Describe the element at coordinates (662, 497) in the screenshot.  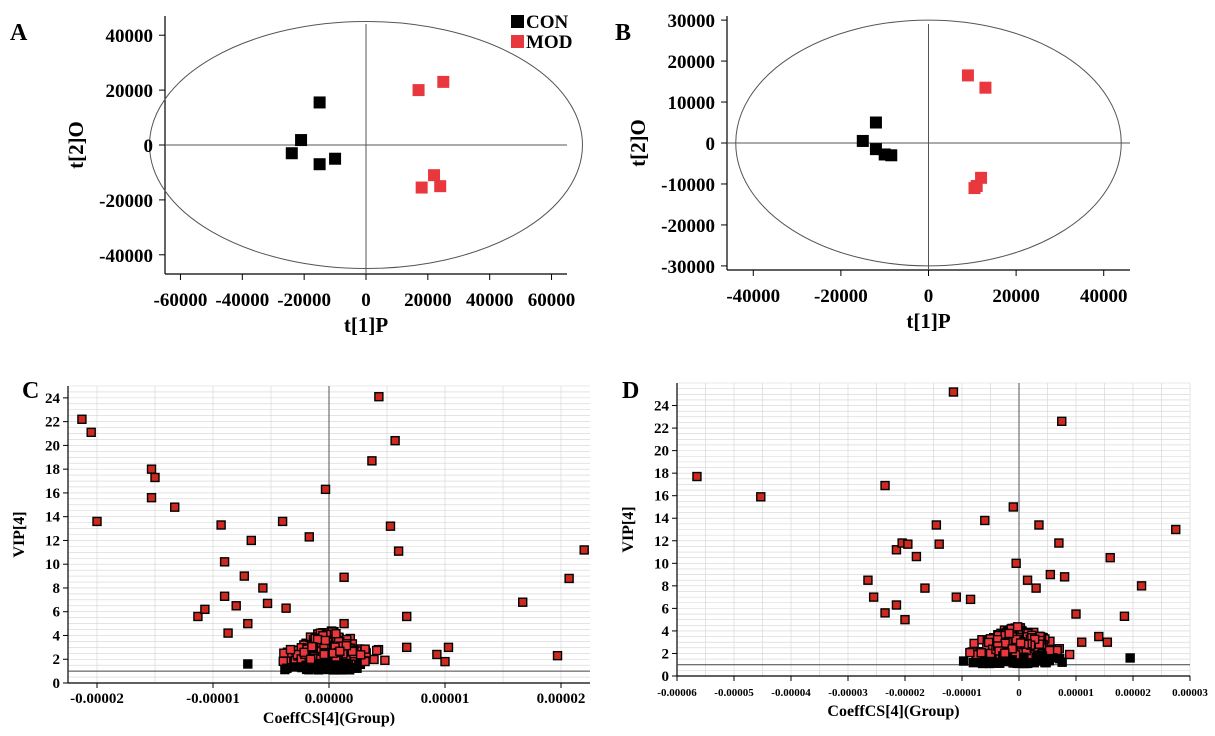
I see `y-tick-label: 16` at that location.